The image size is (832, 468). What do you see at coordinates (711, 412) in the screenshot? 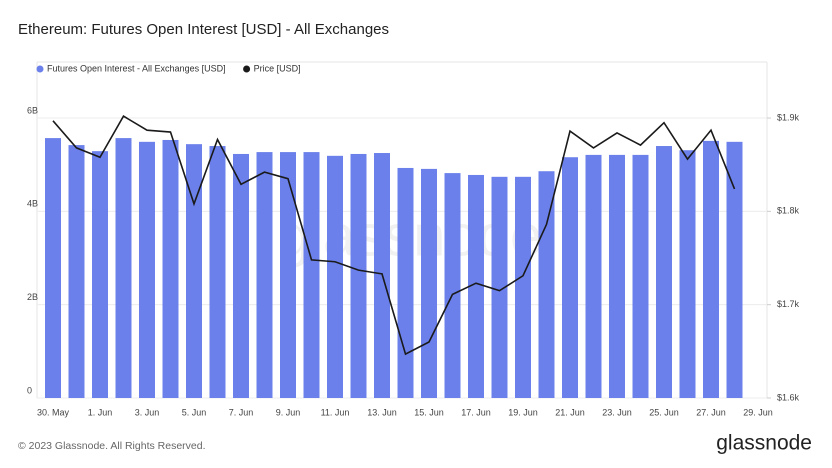
I see `x-tick-label: 27. Jun` at bounding box center [711, 412].